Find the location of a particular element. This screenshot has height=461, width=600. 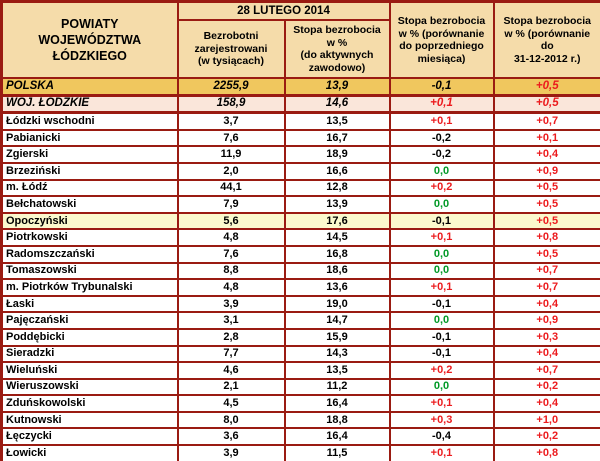

year-change-cell: +0,1 is located at coordinates (546, 138).